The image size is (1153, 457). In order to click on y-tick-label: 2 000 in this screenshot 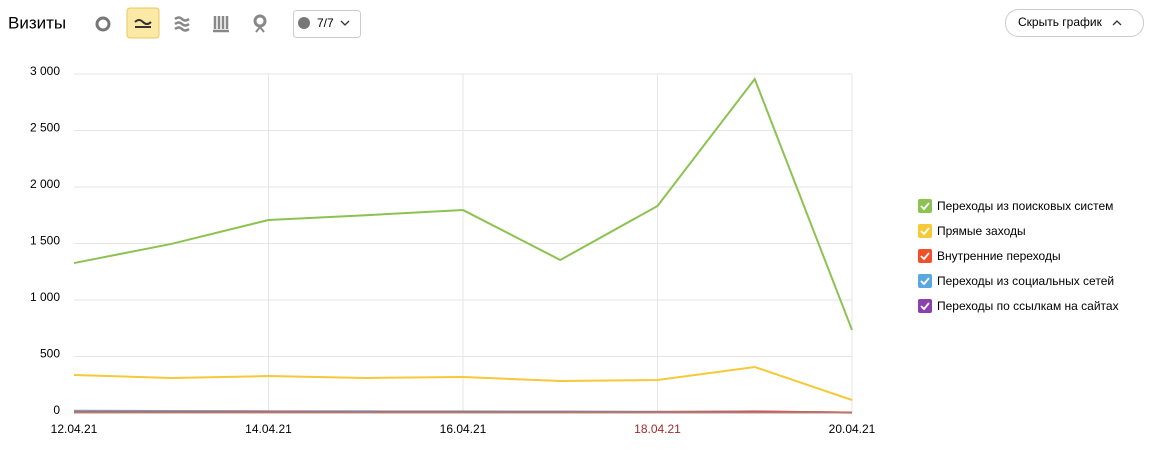, I will do `click(45, 184)`.